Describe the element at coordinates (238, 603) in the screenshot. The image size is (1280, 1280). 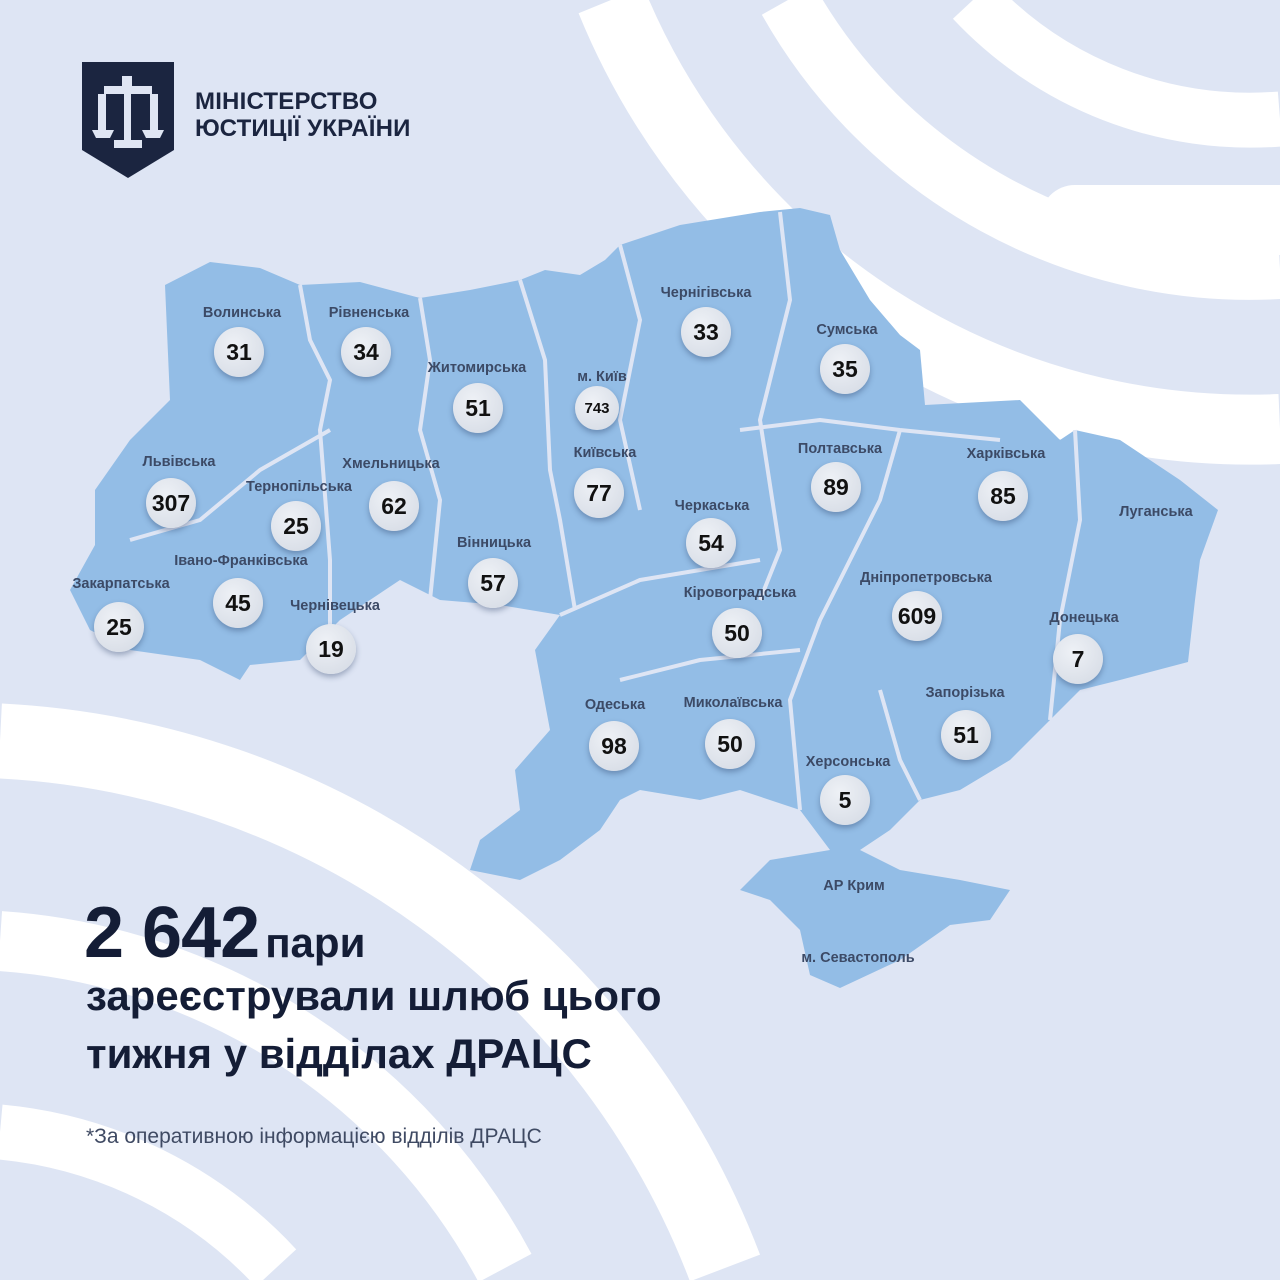
I see `region-count-badge: 45` at that location.